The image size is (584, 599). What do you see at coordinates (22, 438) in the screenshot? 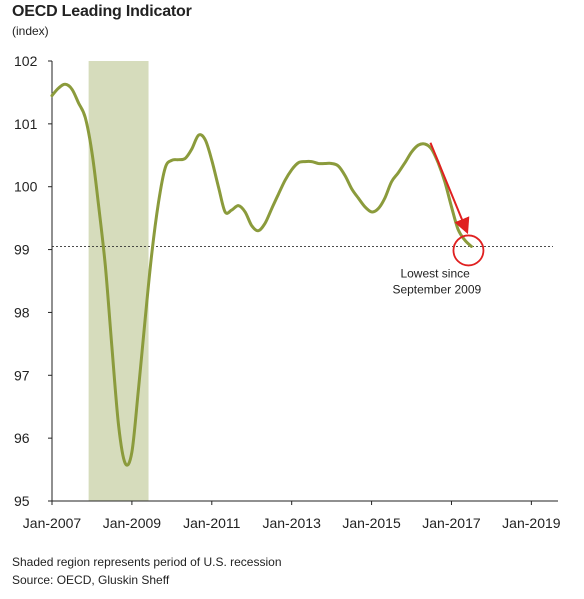
I see `y-tick-label: 96` at bounding box center [22, 438].